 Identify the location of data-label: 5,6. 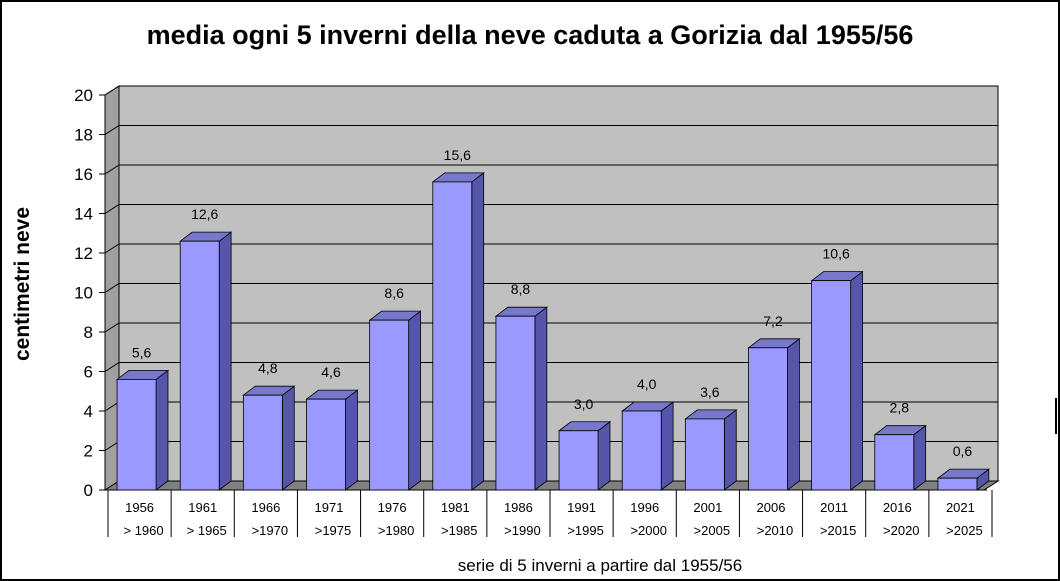
(142, 352).